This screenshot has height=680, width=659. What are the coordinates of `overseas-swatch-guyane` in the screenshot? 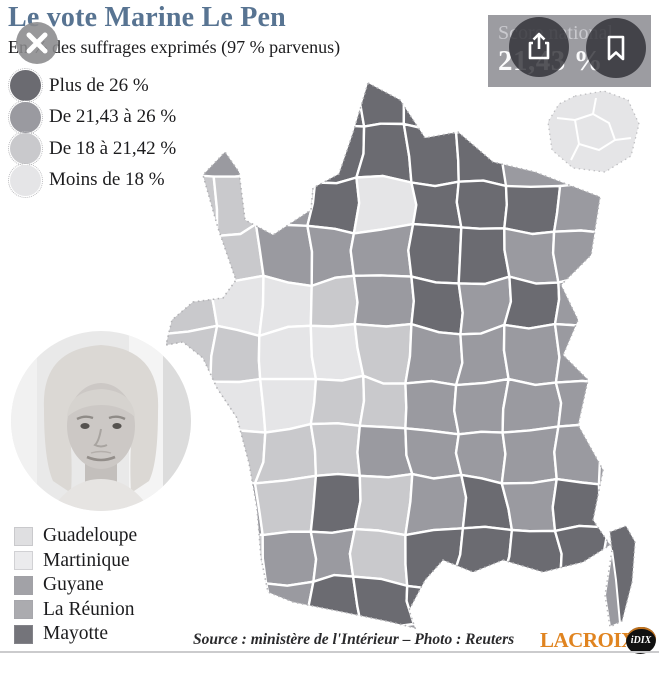 It's located at (23, 585).